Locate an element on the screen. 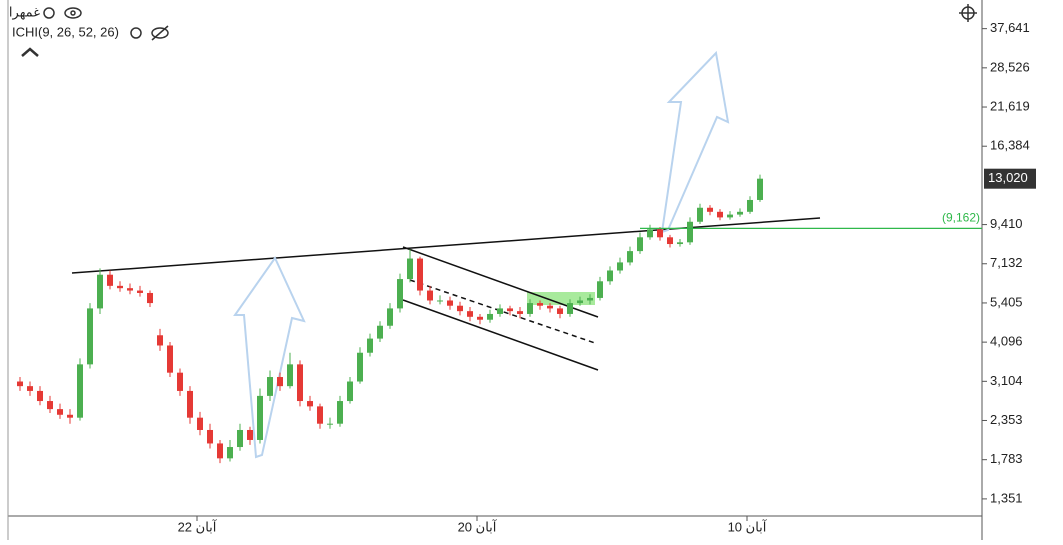 This screenshot has width=1063, height=545. arrow is located at coordinates (269, 357).